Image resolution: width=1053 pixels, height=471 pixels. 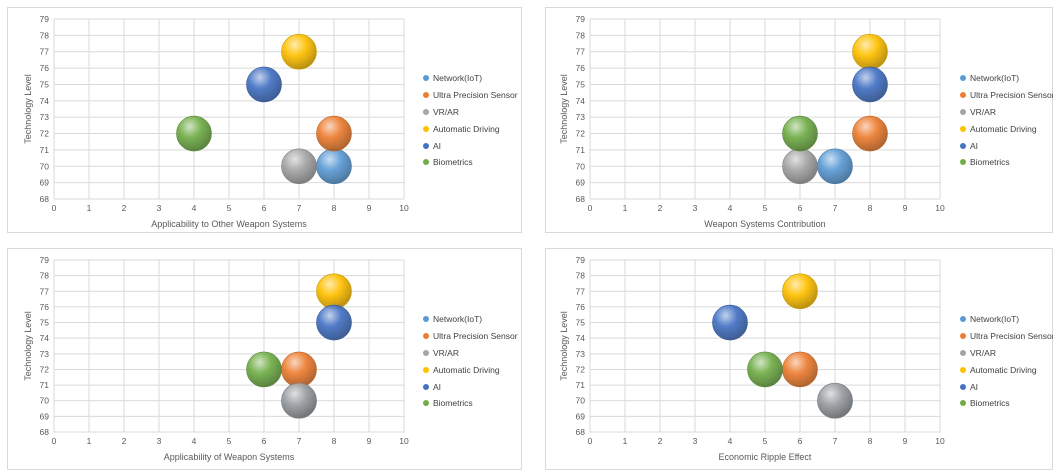 I want to click on bubble-automatic-driving, so click(x=299, y=51).